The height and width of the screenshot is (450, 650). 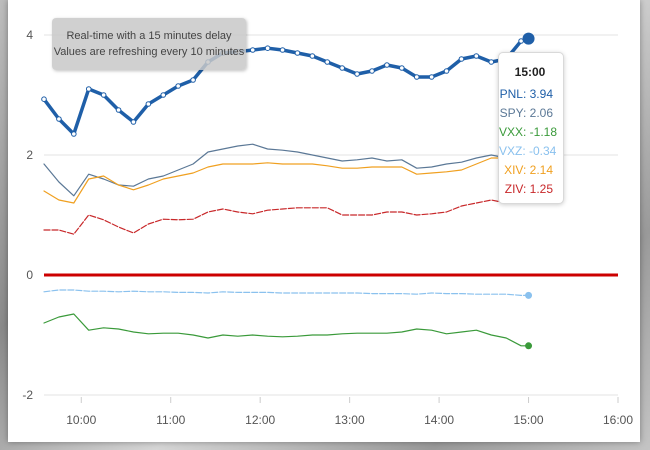 I want to click on hover-marker-vxx, so click(x=529, y=346).